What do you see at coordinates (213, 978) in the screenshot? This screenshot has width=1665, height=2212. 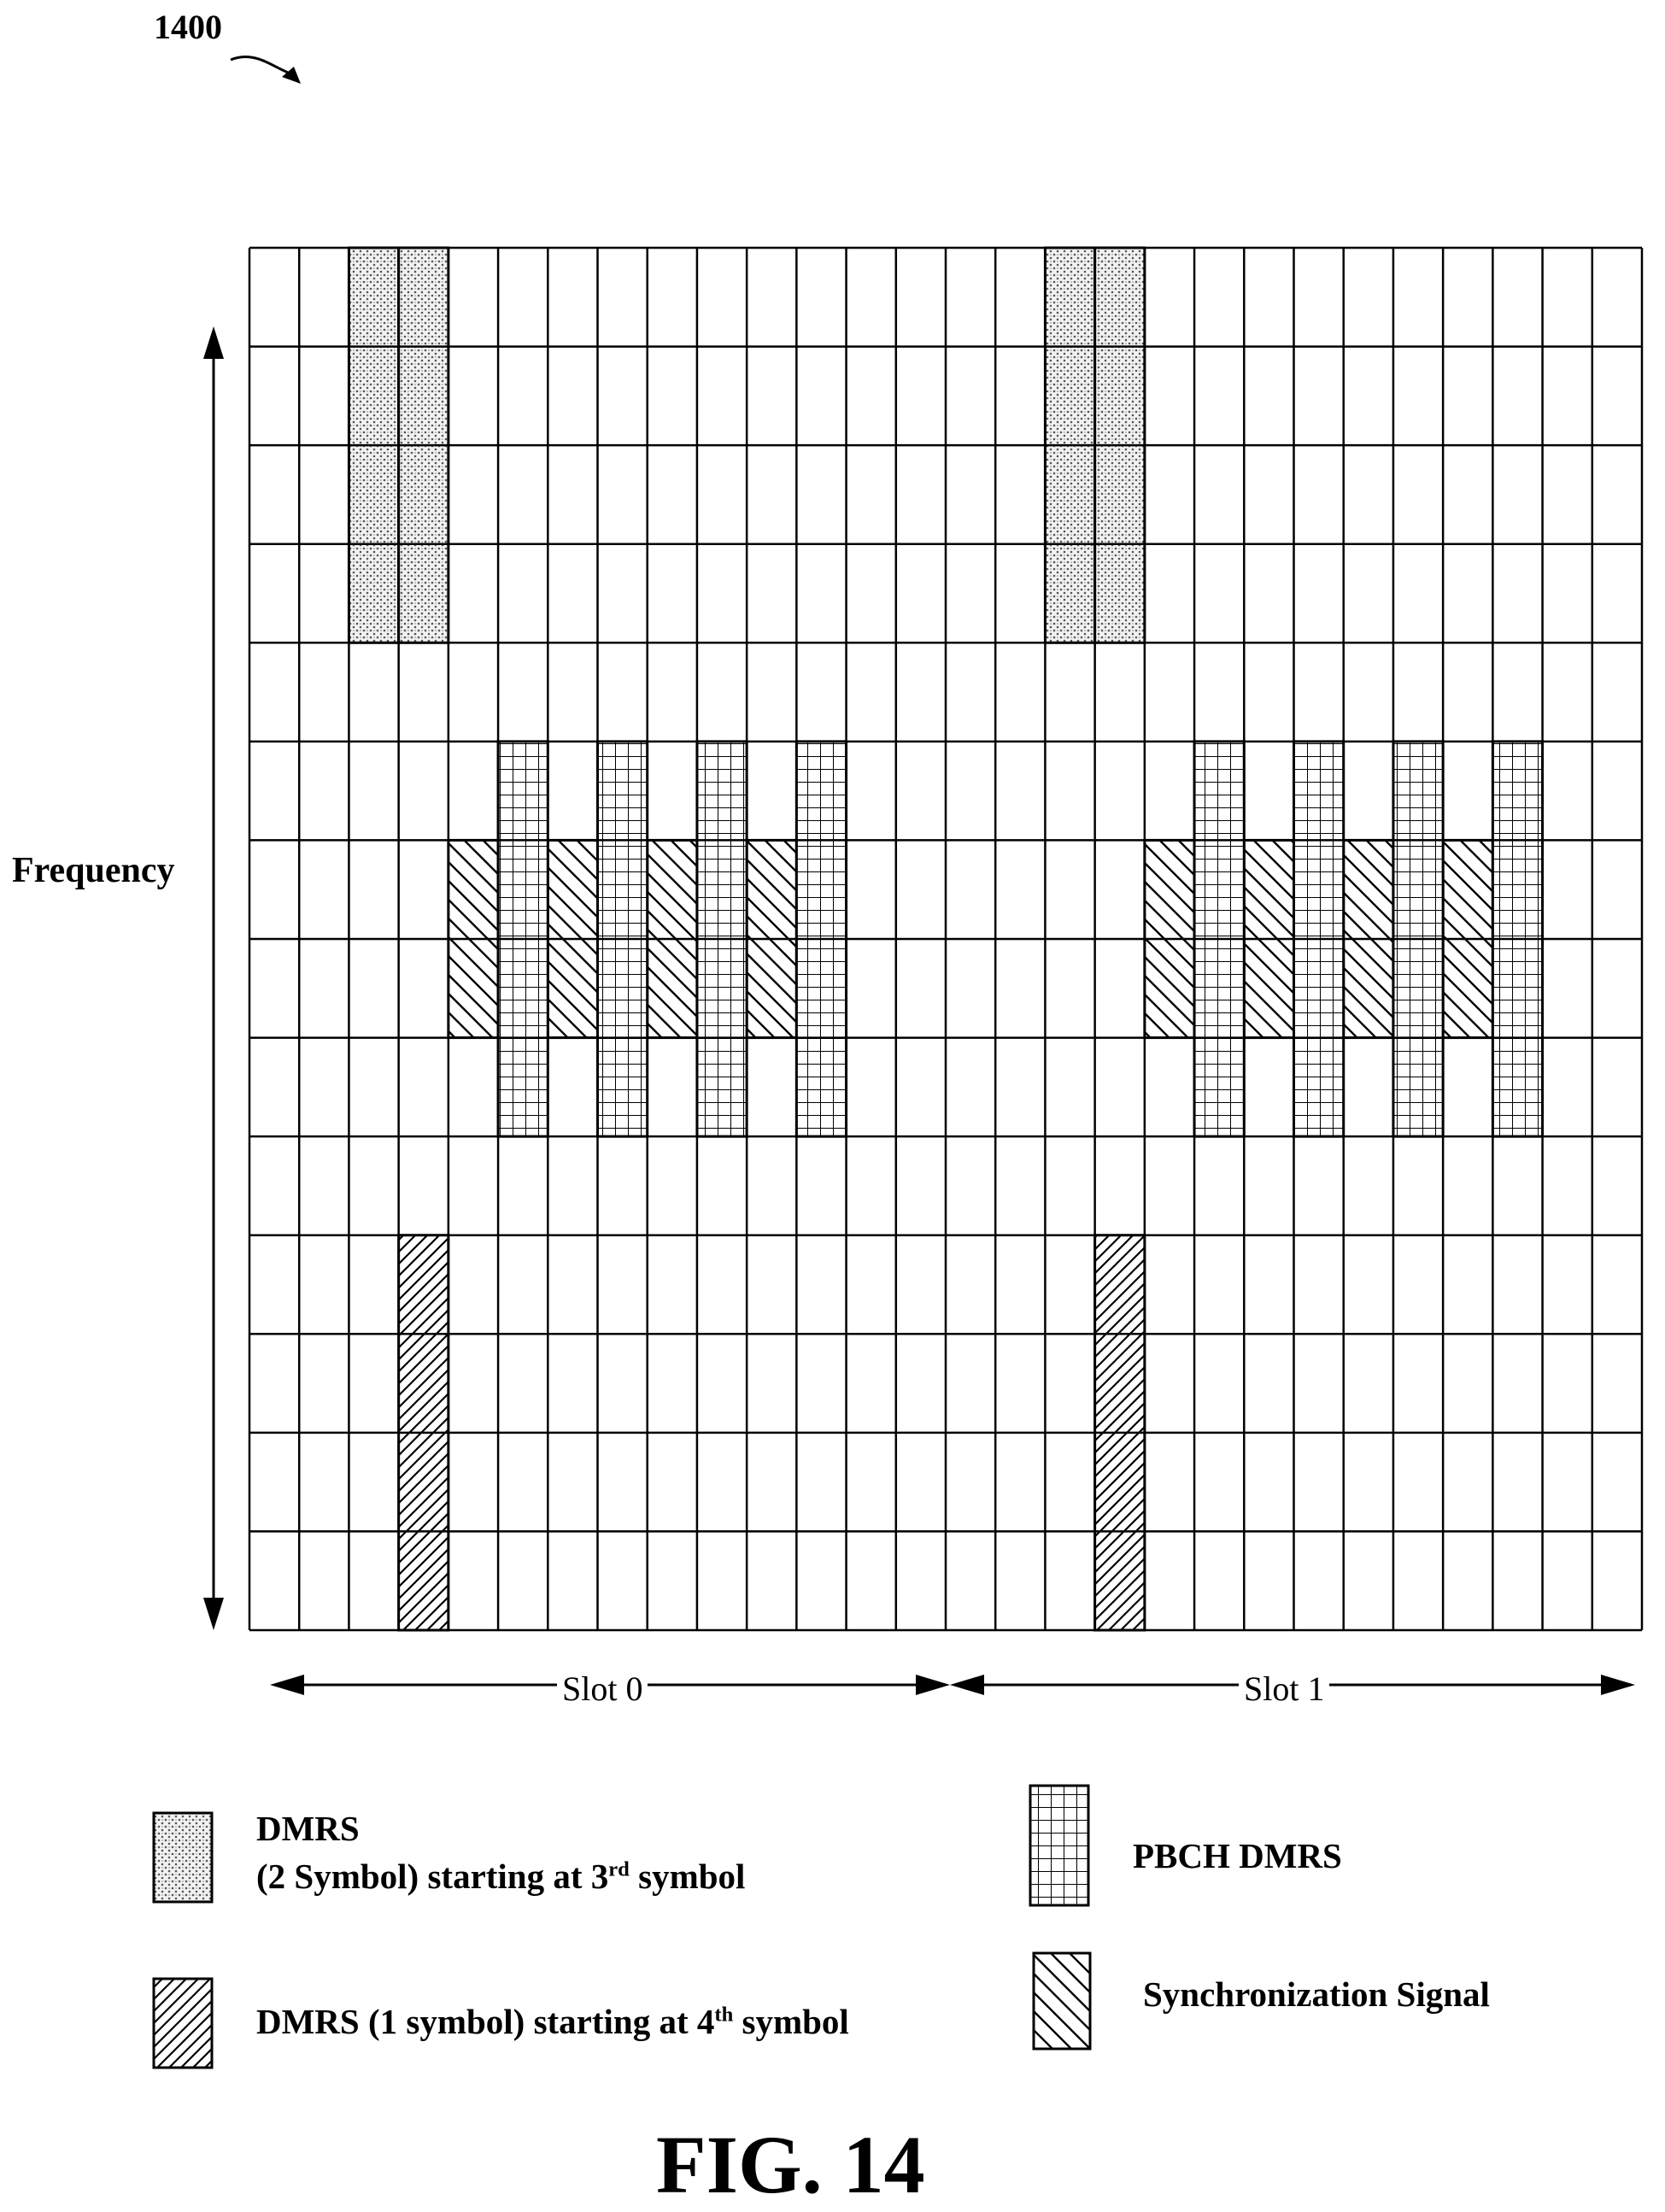 I see `frequency-arrow` at bounding box center [213, 978].